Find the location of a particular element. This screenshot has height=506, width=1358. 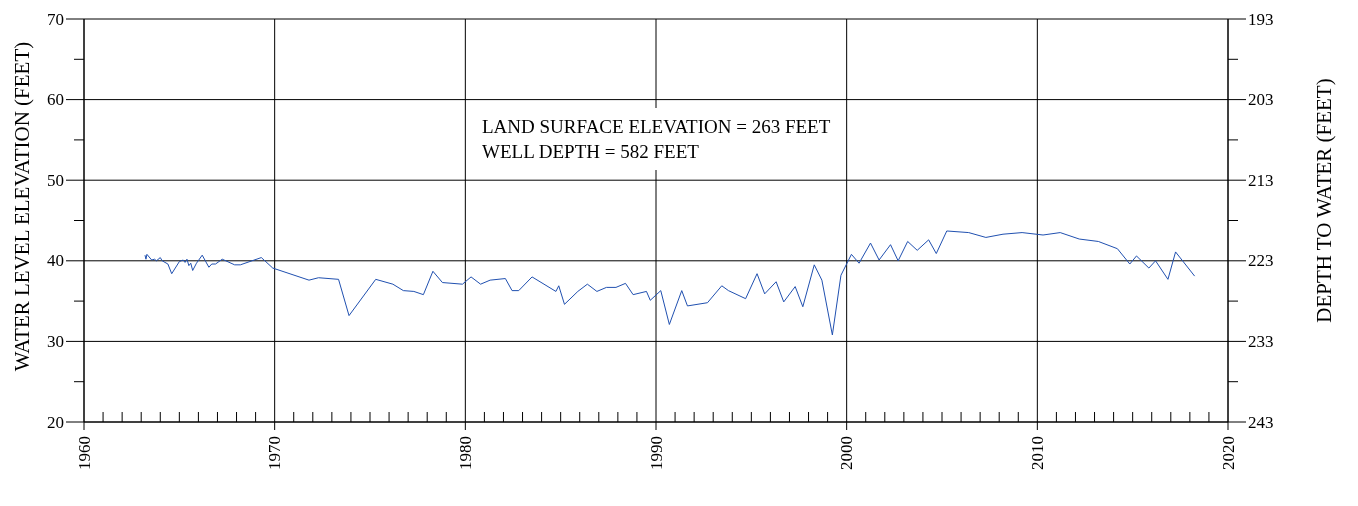

y-tick-label: 60 is located at coordinates (55, 100).